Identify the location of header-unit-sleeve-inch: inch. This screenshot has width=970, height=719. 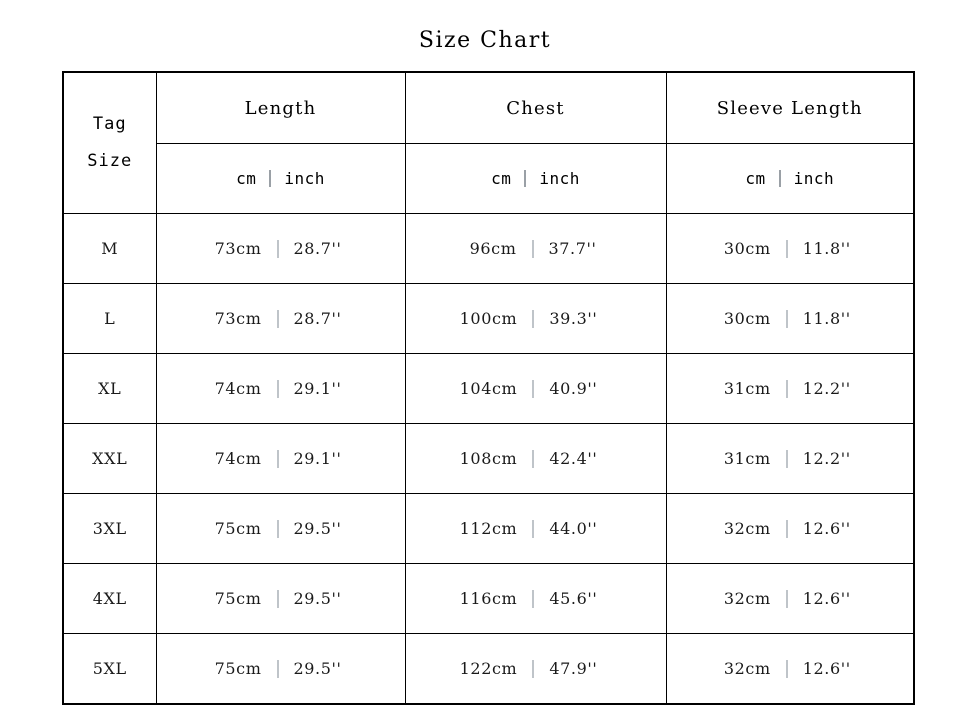
(814, 178).